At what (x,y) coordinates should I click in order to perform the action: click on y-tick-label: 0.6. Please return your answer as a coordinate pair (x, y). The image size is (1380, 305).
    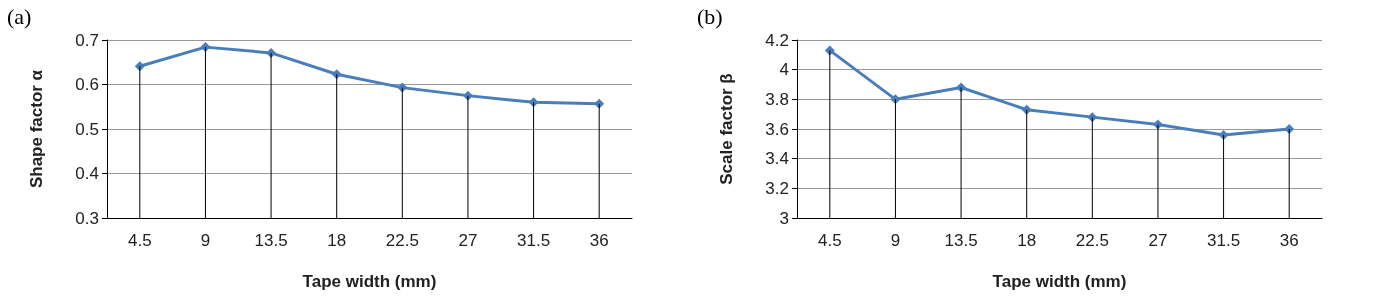
    Looking at the image, I should click on (87, 84).